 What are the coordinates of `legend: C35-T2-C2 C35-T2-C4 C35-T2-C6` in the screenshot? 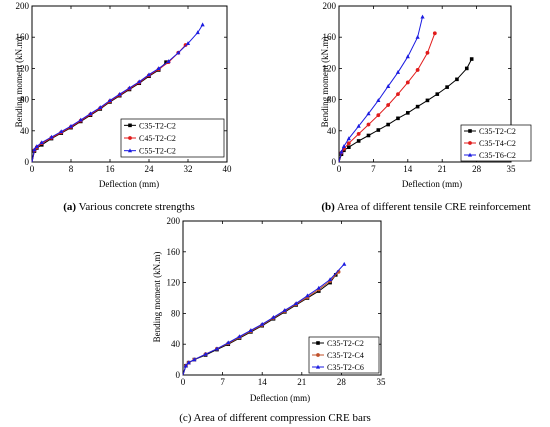 It's located at (344, 355).